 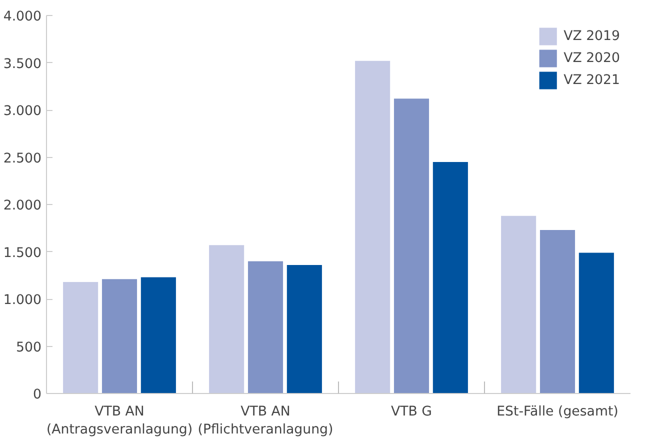 What do you see at coordinates (22, 253) in the screenshot?
I see `y-tick-label: 1.500` at bounding box center [22, 253].